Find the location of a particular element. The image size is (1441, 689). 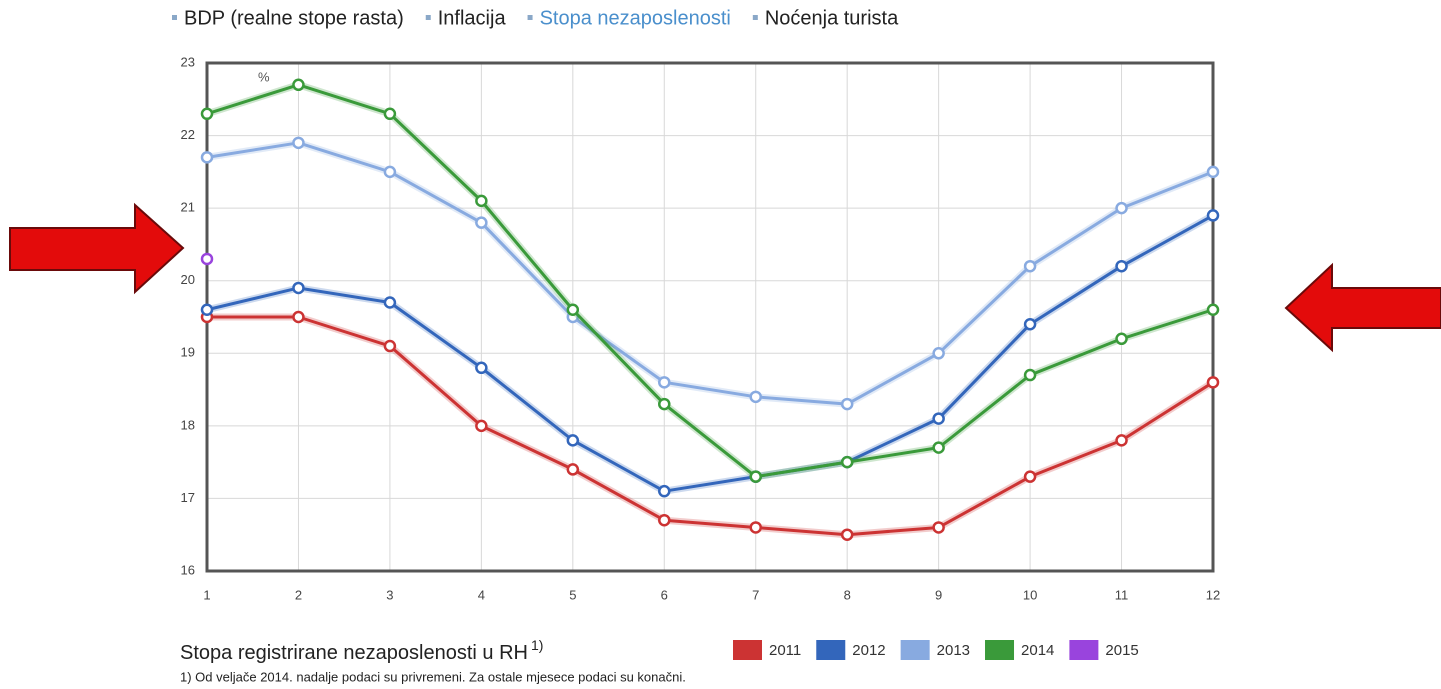

legend-label: 2012 is located at coordinates (868, 650).